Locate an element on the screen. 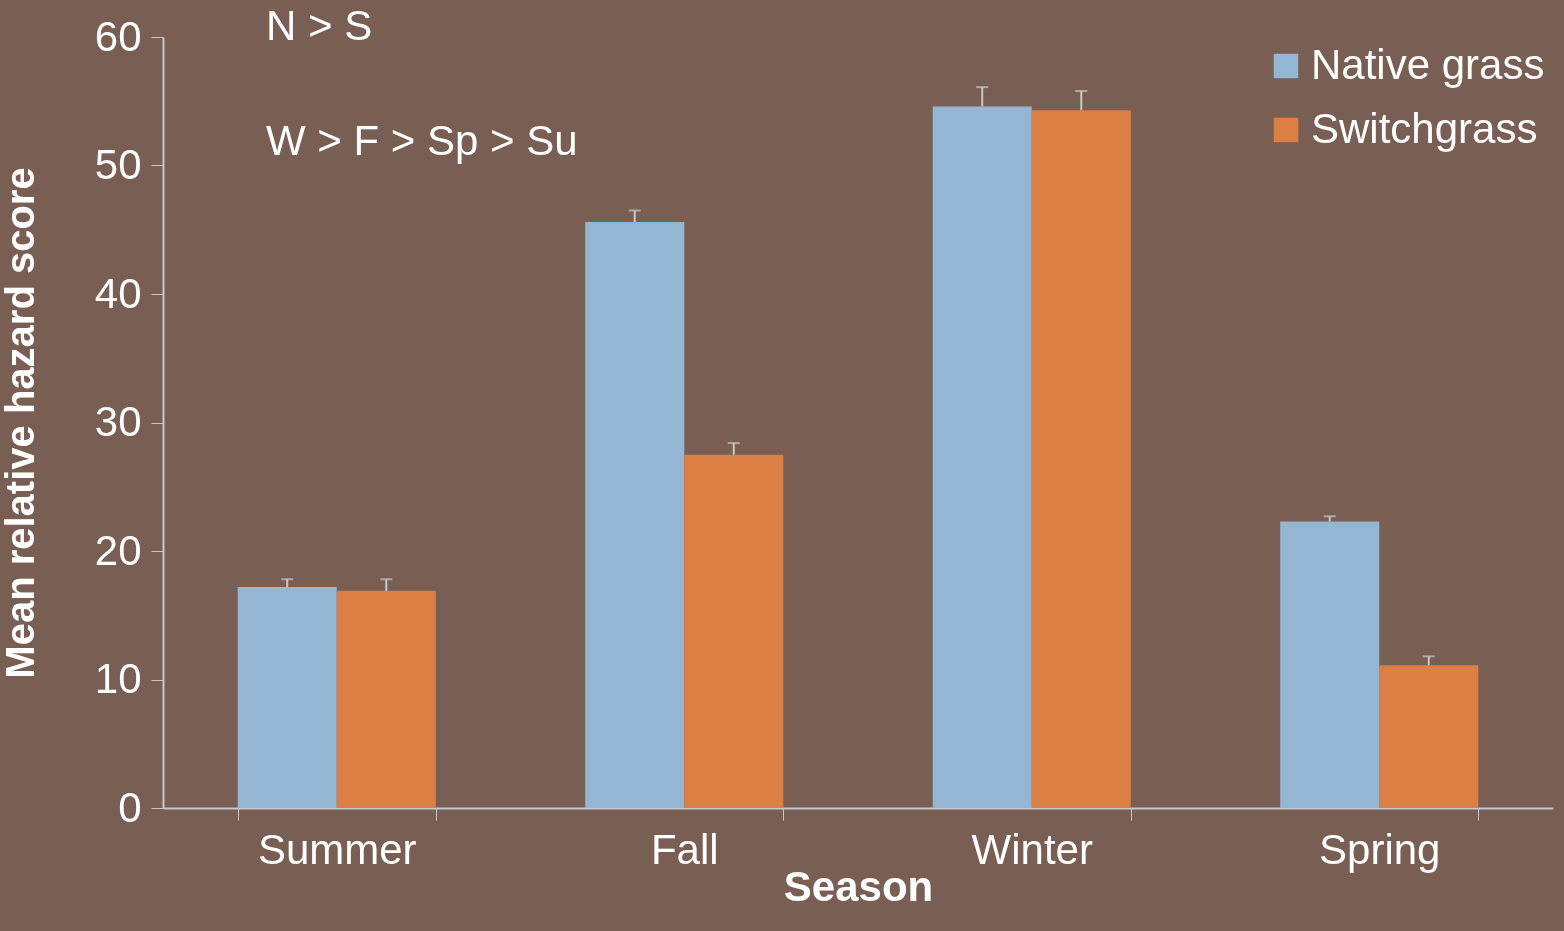 This screenshot has height=931, width=1564. legend-label: Native grass is located at coordinates (1428, 64).